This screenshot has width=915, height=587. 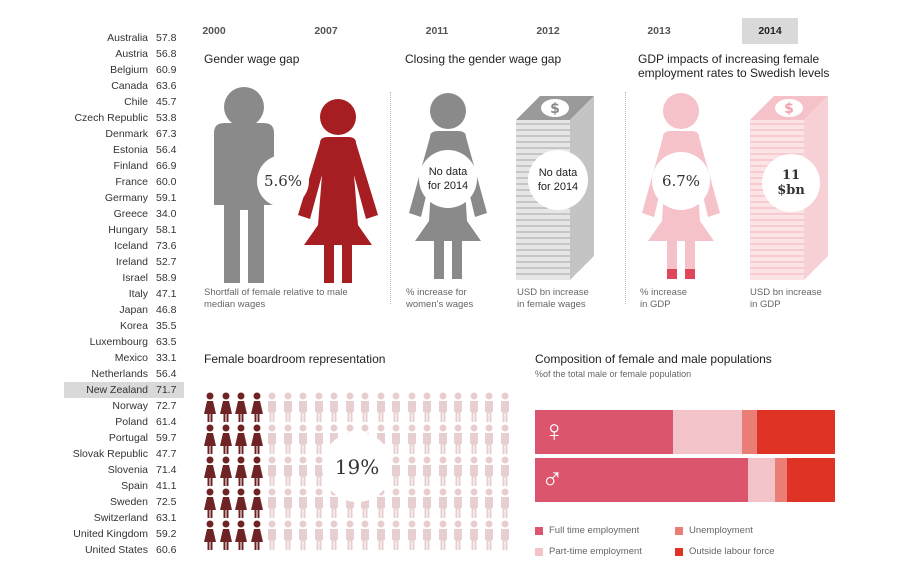 What do you see at coordinates (127, 470) in the screenshot?
I see `country-name: Slovenia` at bounding box center [127, 470].